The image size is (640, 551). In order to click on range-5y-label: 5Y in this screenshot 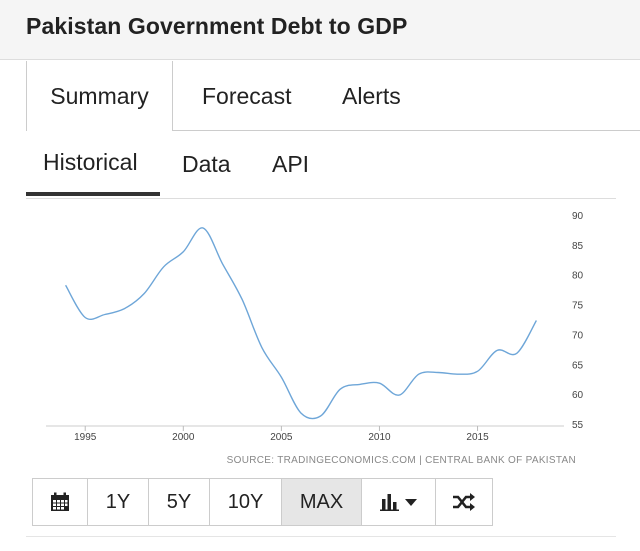, I will do `click(179, 501)`.